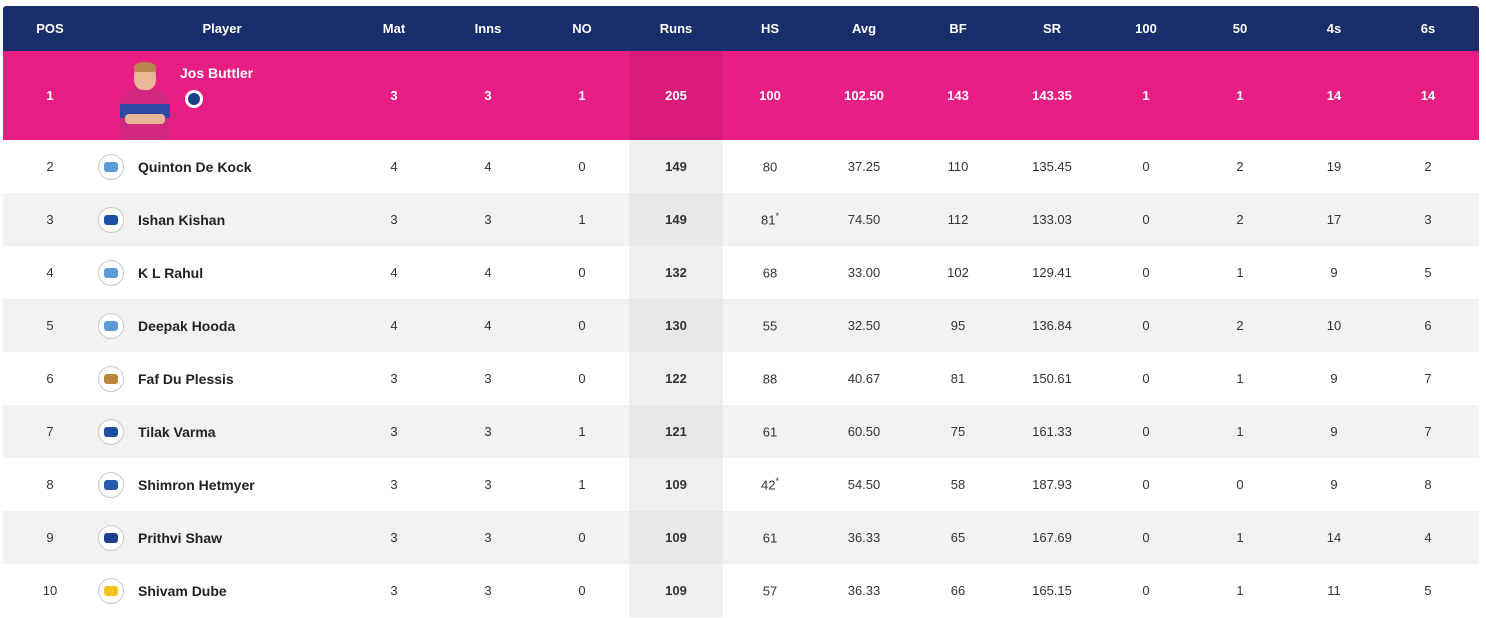  I want to click on player-name: Tilak Varma, so click(177, 431).